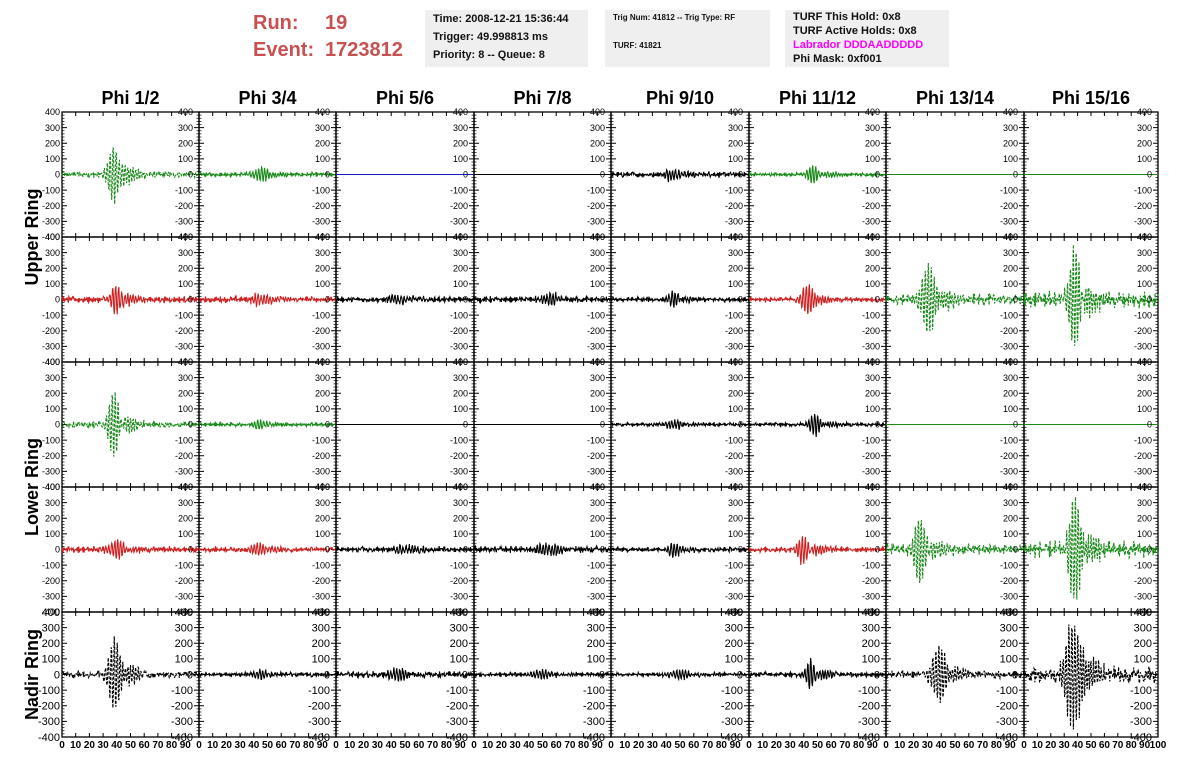 The image size is (1196, 772). What do you see at coordinates (502, 745) in the screenshot?
I see `x-tick-label: 20` at bounding box center [502, 745].